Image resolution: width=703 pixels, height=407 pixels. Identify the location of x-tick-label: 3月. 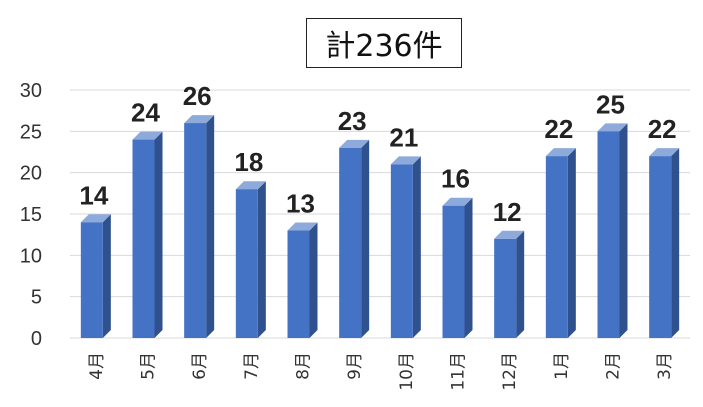
(665, 366).